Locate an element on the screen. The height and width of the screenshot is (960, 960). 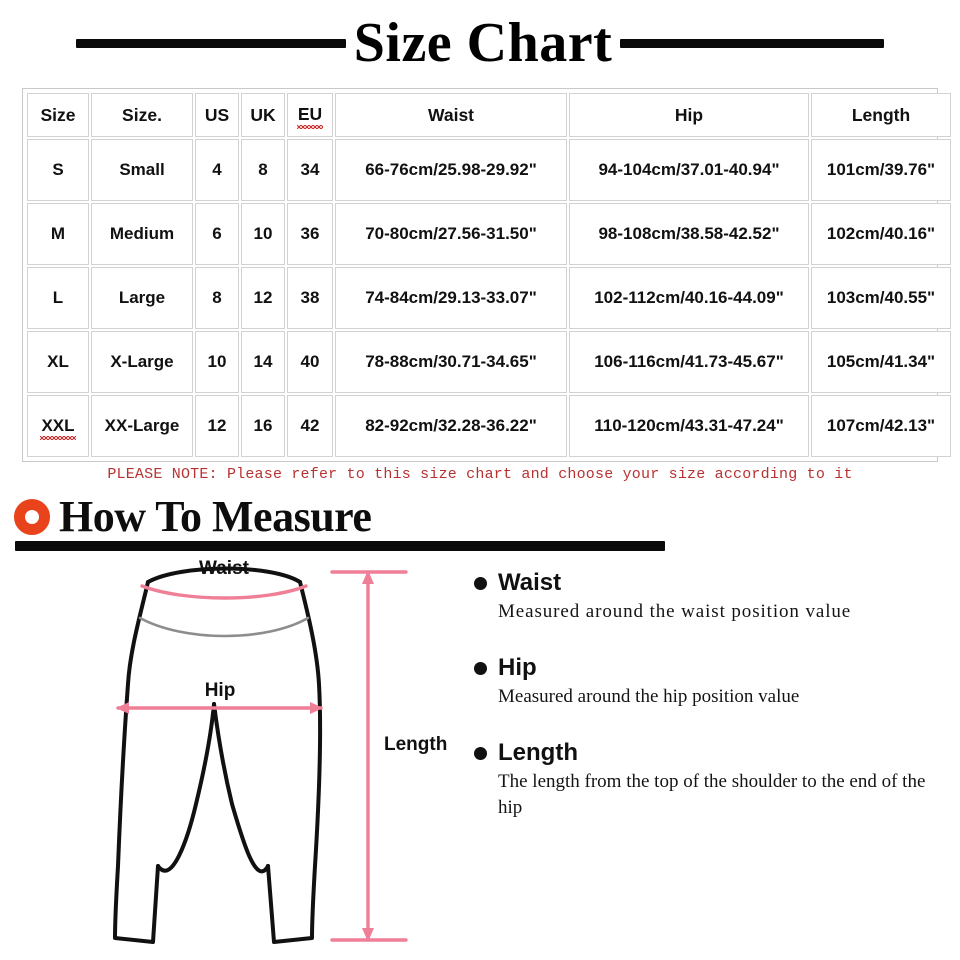
cell-eu: 38 is located at coordinates (310, 298).